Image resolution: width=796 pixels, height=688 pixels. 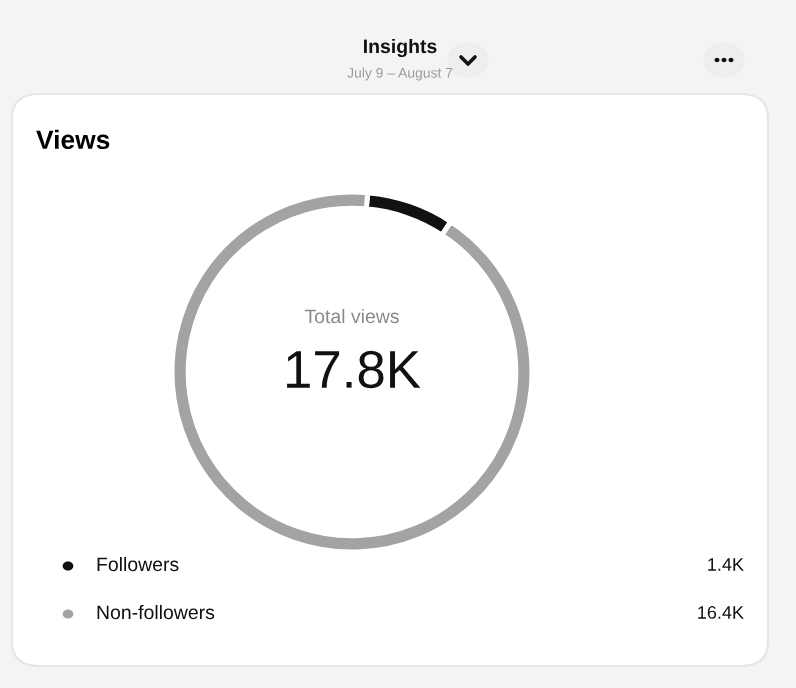 I want to click on data-label: 16.4K, so click(x=721, y=612).